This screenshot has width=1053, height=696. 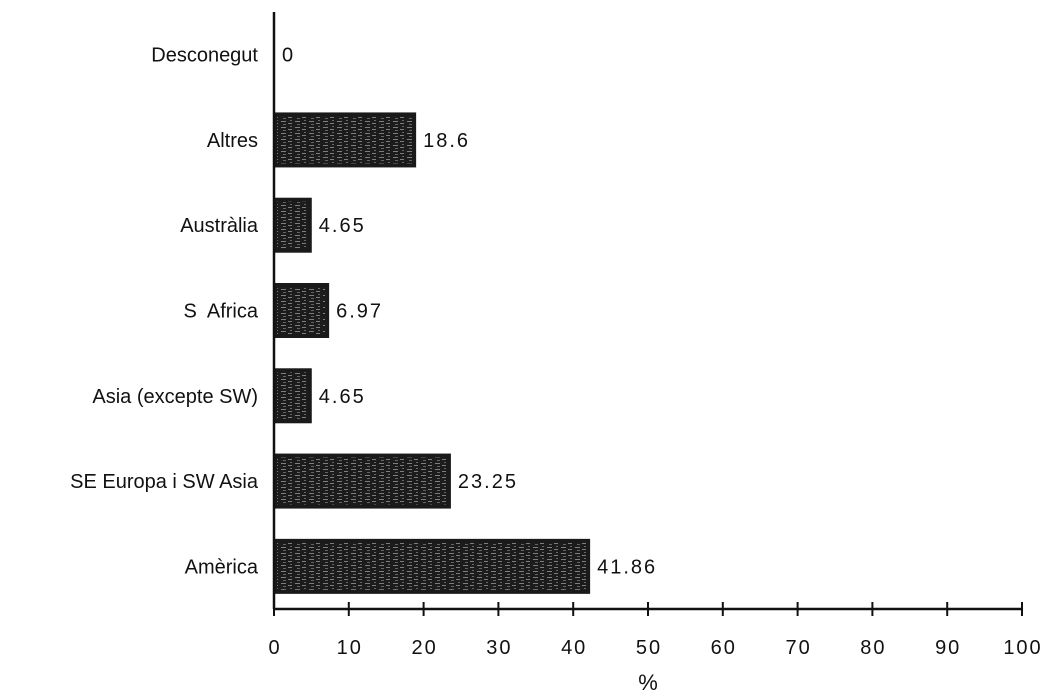 I want to click on x-tick-label-90: 90, so click(x=948, y=648).